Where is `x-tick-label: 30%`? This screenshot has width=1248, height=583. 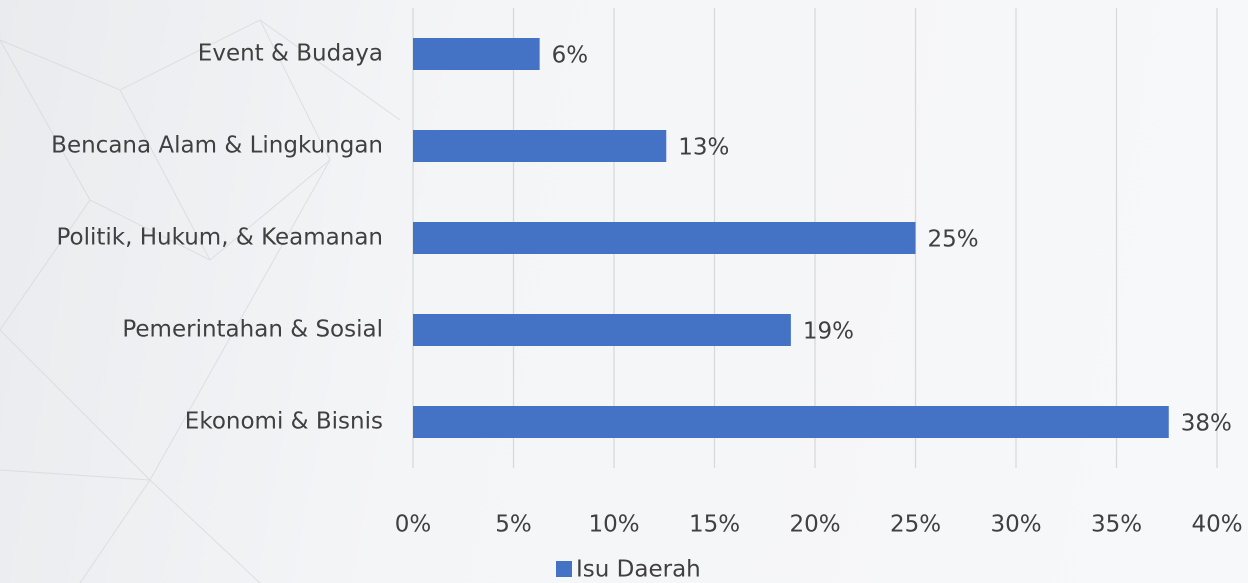 x-tick-label: 30% is located at coordinates (1015, 525).